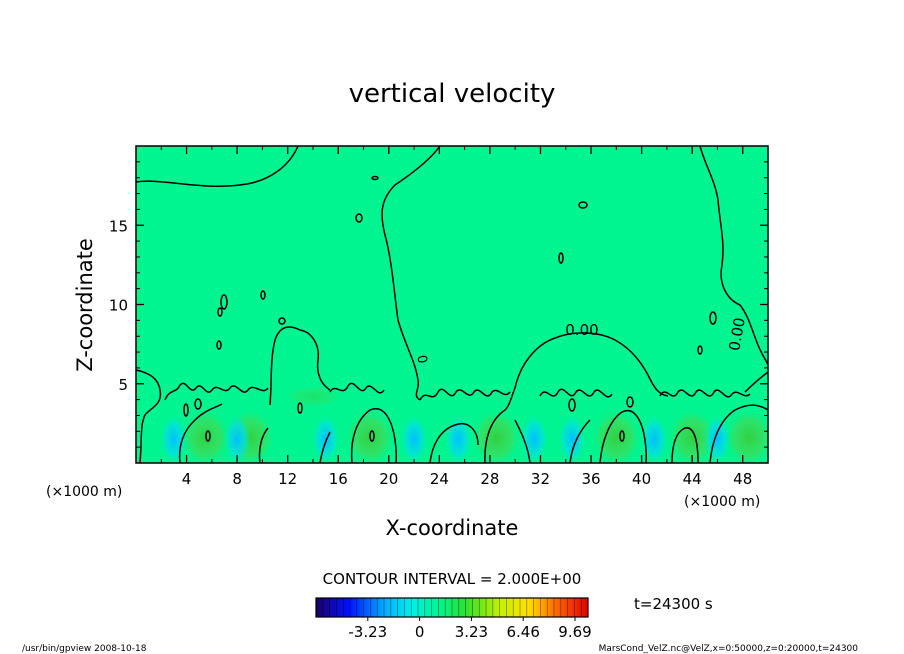 Image resolution: width=904 pixels, height=654 pixels. I want to click on colorbar-tick-label: 6.46, so click(523, 632).